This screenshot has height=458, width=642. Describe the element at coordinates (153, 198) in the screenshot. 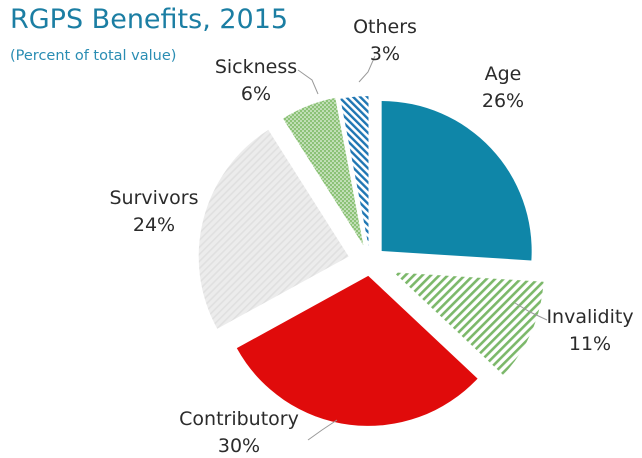

I see `slice-label-survivors: Survivors` at that location.